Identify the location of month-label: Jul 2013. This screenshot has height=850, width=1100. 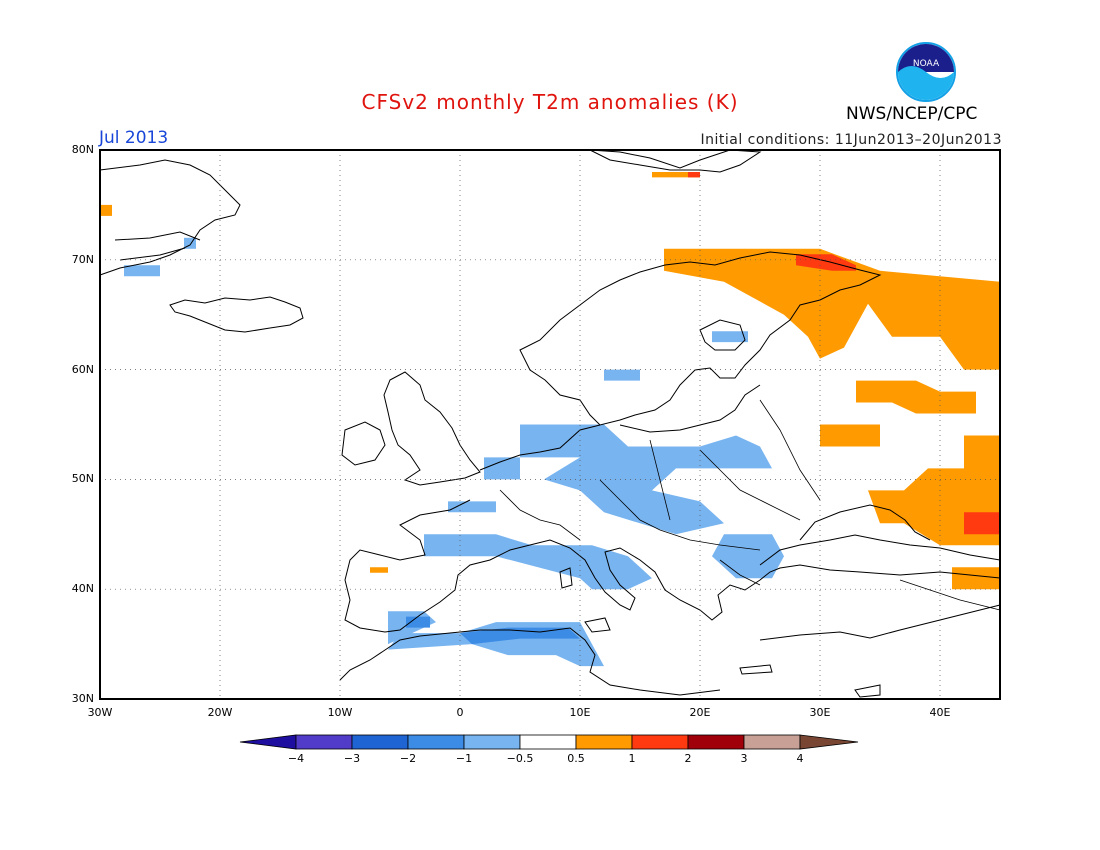
(134, 138).